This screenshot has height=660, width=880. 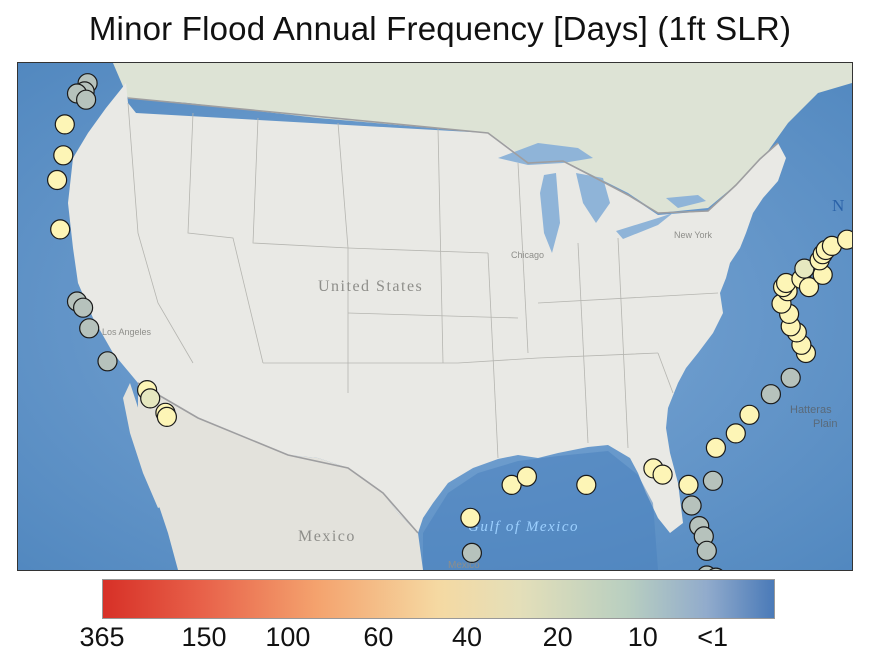 I want to click on lake-huron, so click(x=593, y=198).